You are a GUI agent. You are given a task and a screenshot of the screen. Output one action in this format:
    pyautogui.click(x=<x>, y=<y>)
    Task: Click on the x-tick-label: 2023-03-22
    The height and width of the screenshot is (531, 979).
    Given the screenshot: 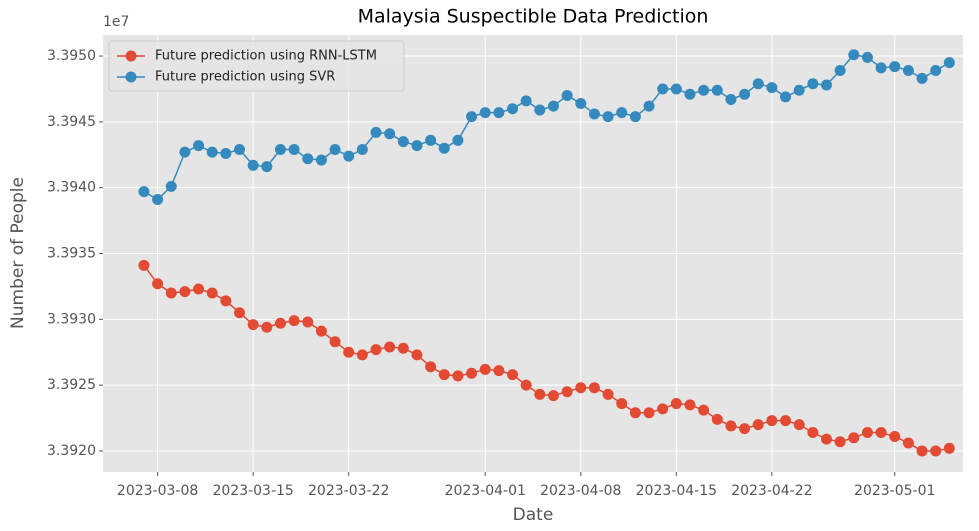 What is the action you would take?
    pyautogui.click(x=348, y=491)
    